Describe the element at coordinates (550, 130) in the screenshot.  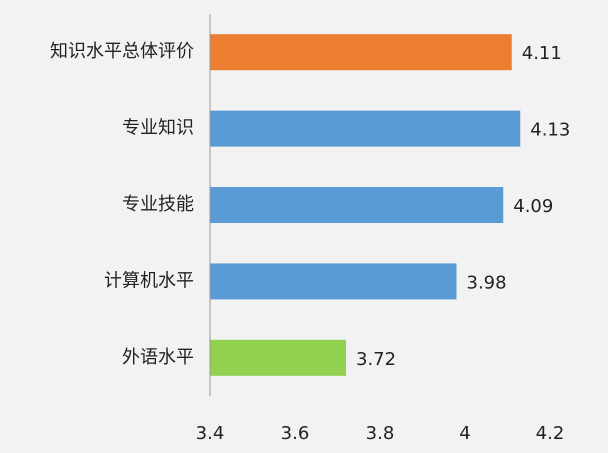
I see `value-label: 4.13` at that location.